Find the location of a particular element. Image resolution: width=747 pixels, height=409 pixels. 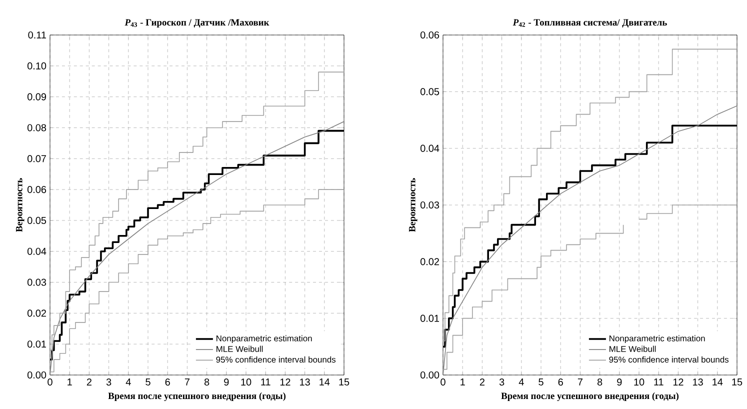

chart-title: P$_{42}$ - Топливная система/ Двигатель is located at coordinates (589, 23).